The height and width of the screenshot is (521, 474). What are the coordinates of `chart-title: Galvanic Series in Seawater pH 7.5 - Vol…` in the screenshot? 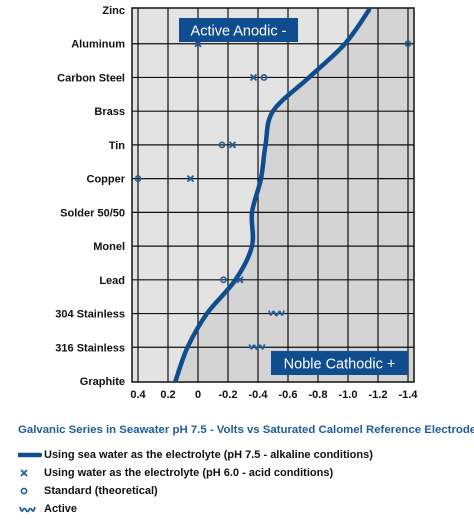 It's located at (246, 430).